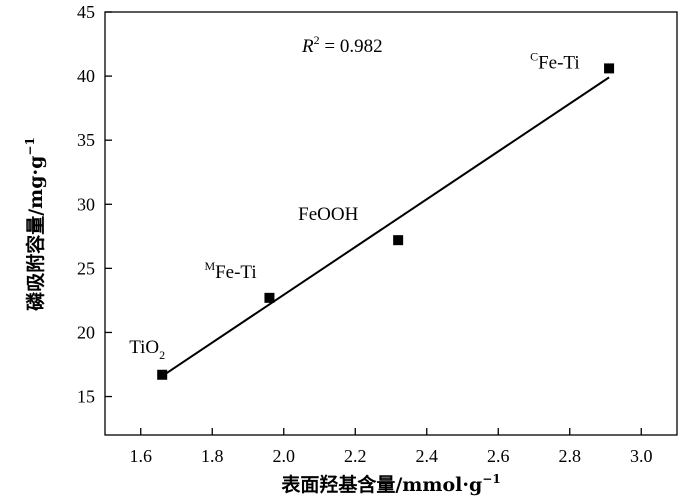 Image resolution: width=700 pixels, height=499 pixels. I want to click on point-label: CFe-Ti, so click(555, 61).